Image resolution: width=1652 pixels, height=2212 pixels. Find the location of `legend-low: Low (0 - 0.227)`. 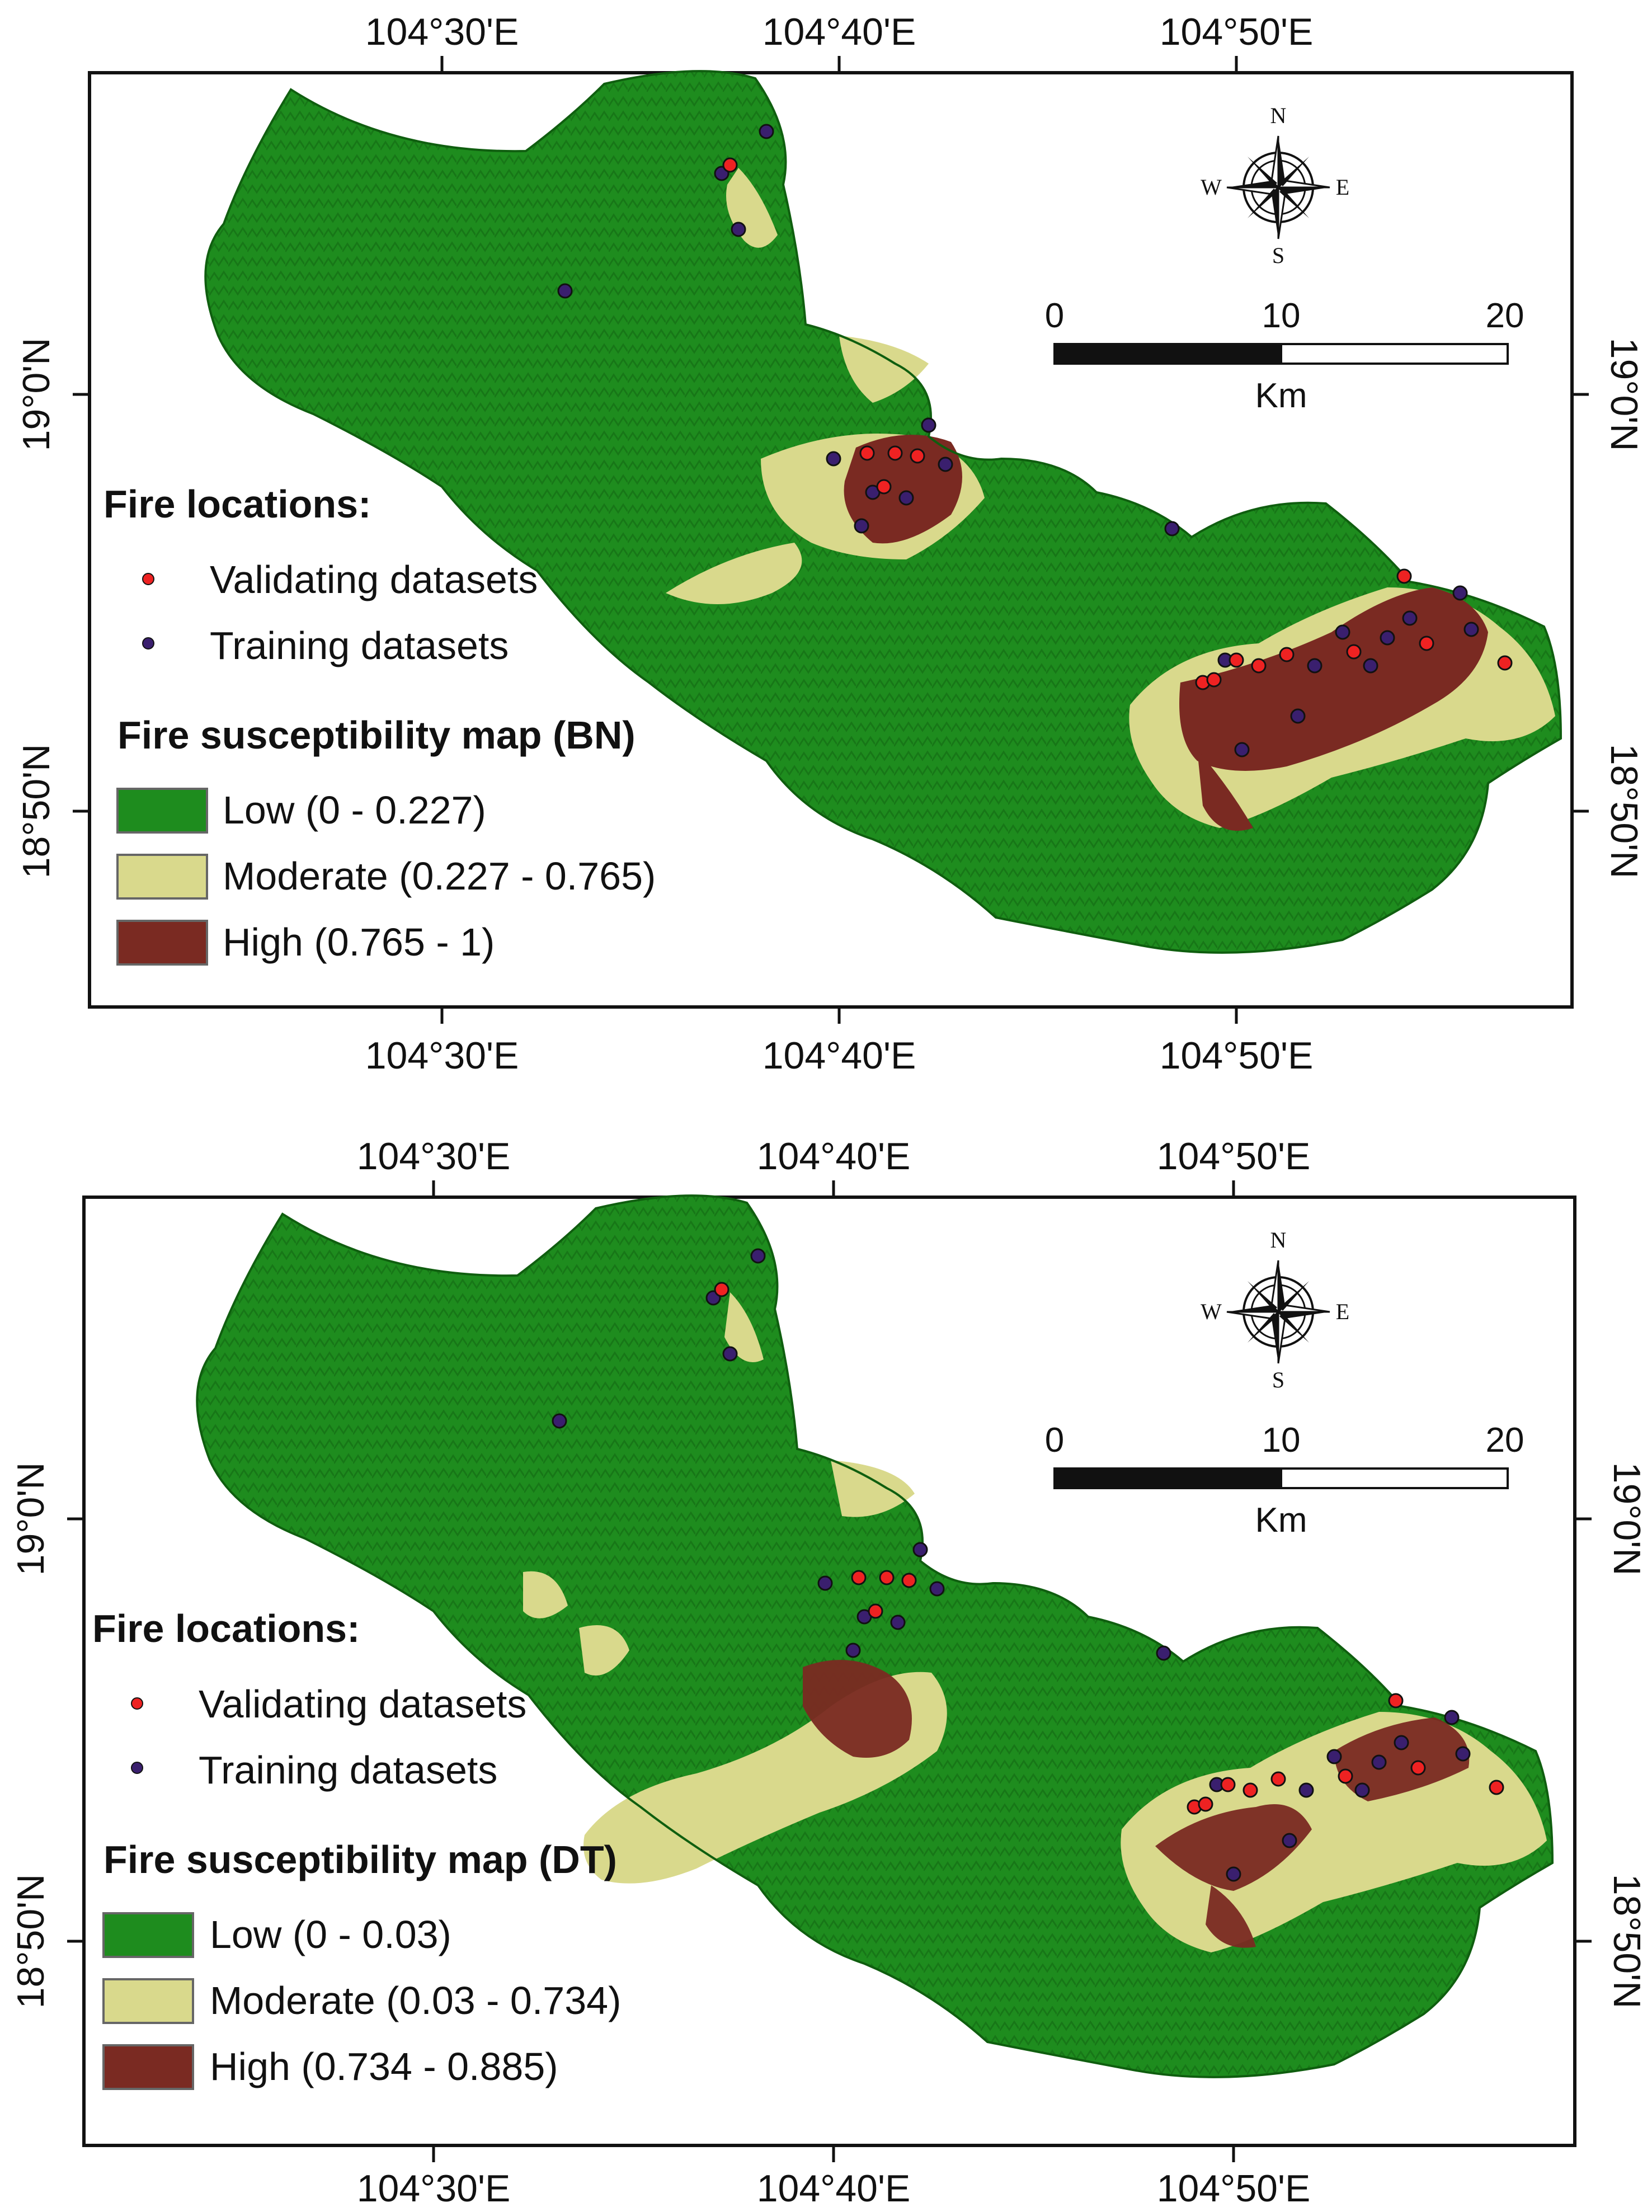

legend-low: Low (0 - 0.227) is located at coordinates (355, 810).